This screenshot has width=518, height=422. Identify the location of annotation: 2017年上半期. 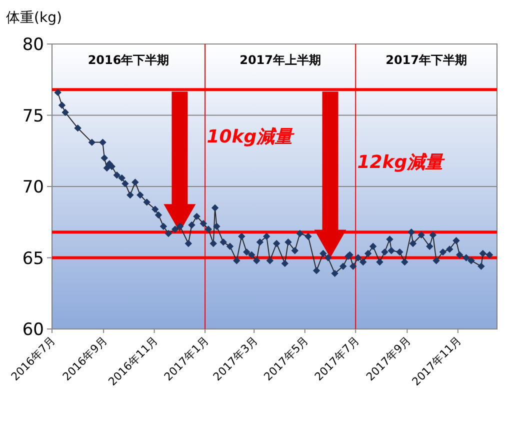
(281, 60).